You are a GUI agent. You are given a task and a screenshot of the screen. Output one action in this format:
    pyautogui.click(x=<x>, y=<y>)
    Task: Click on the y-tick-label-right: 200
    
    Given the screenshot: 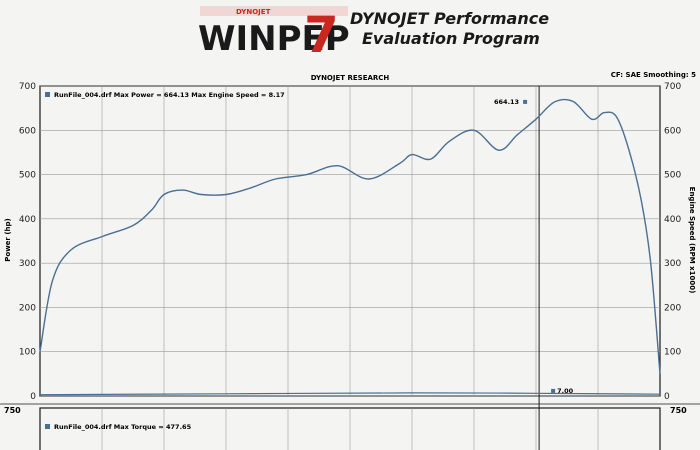 What is the action you would take?
    pyautogui.click(x=672, y=308)
    